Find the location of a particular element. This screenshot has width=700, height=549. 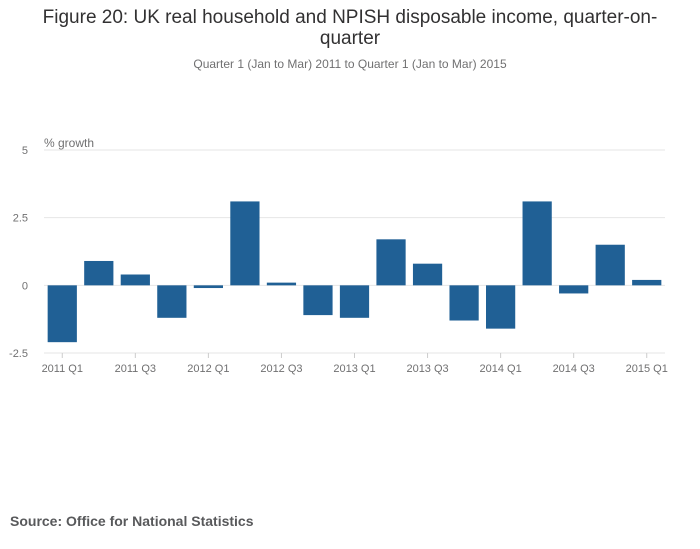

y-tick-label: -2.5 is located at coordinates (18, 354).